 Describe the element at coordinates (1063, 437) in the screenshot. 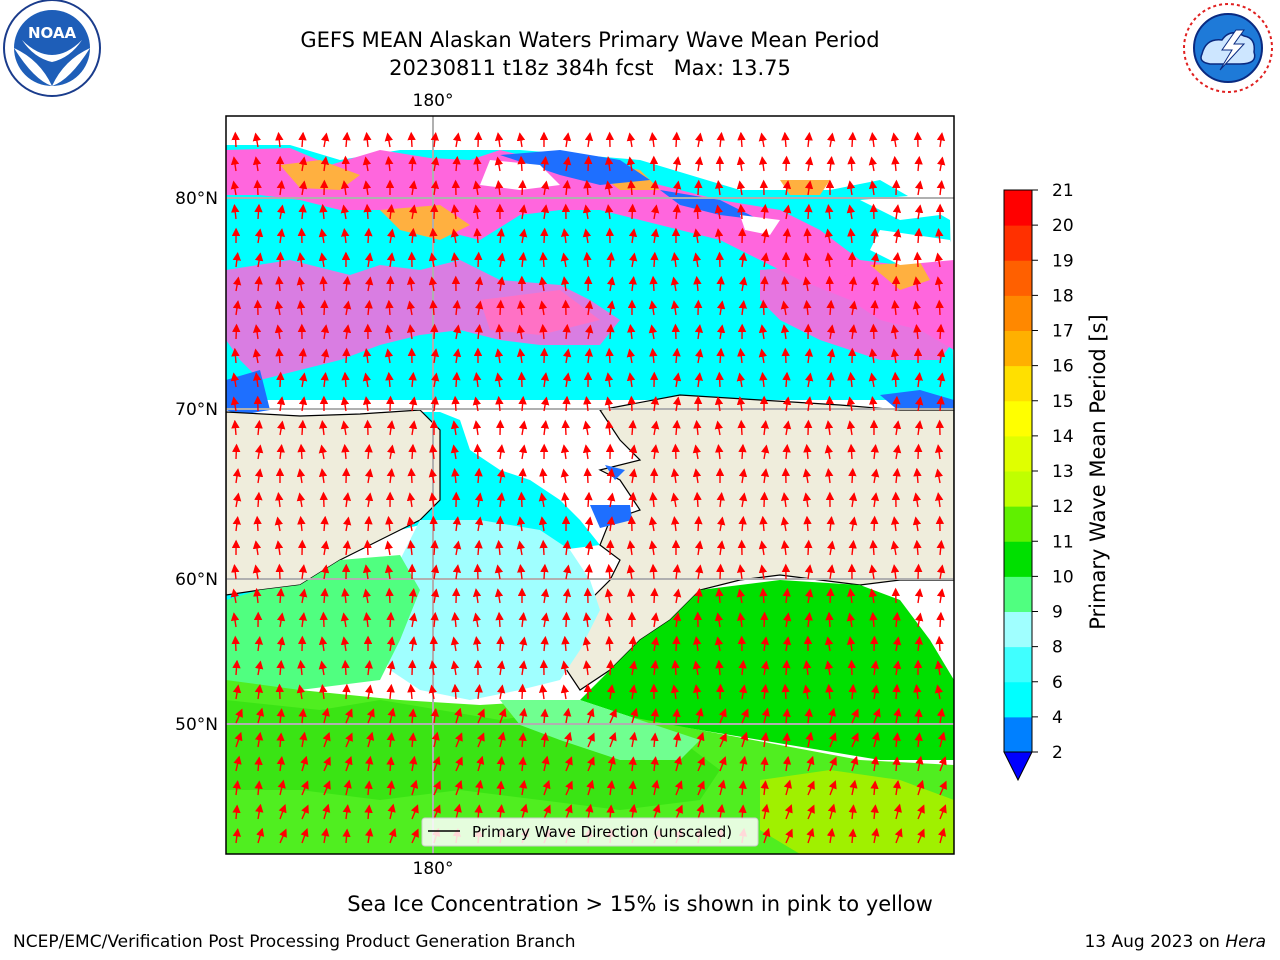

I see `colorbar-tick-label: 14` at that location.